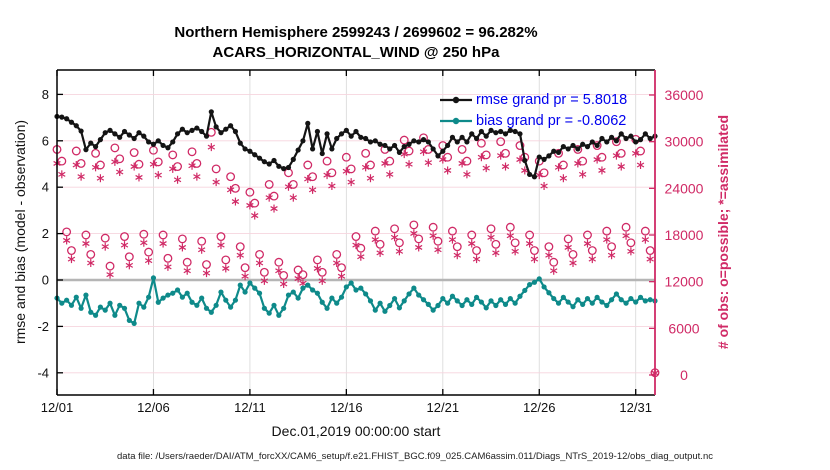  What do you see at coordinates (346, 407) in the screenshot?
I see `x-tick-label: 12/16` at bounding box center [346, 407].